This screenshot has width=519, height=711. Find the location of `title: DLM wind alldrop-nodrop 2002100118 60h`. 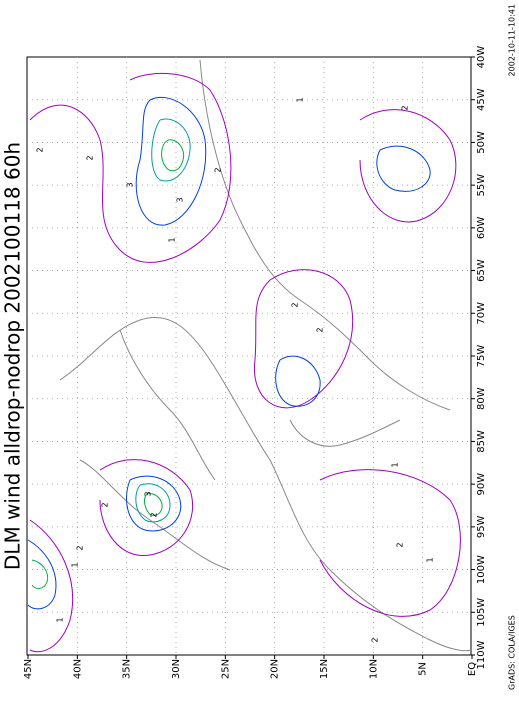

title: DLM wind alldrop-nodrop 2002100118 60h is located at coordinates (13, 356).